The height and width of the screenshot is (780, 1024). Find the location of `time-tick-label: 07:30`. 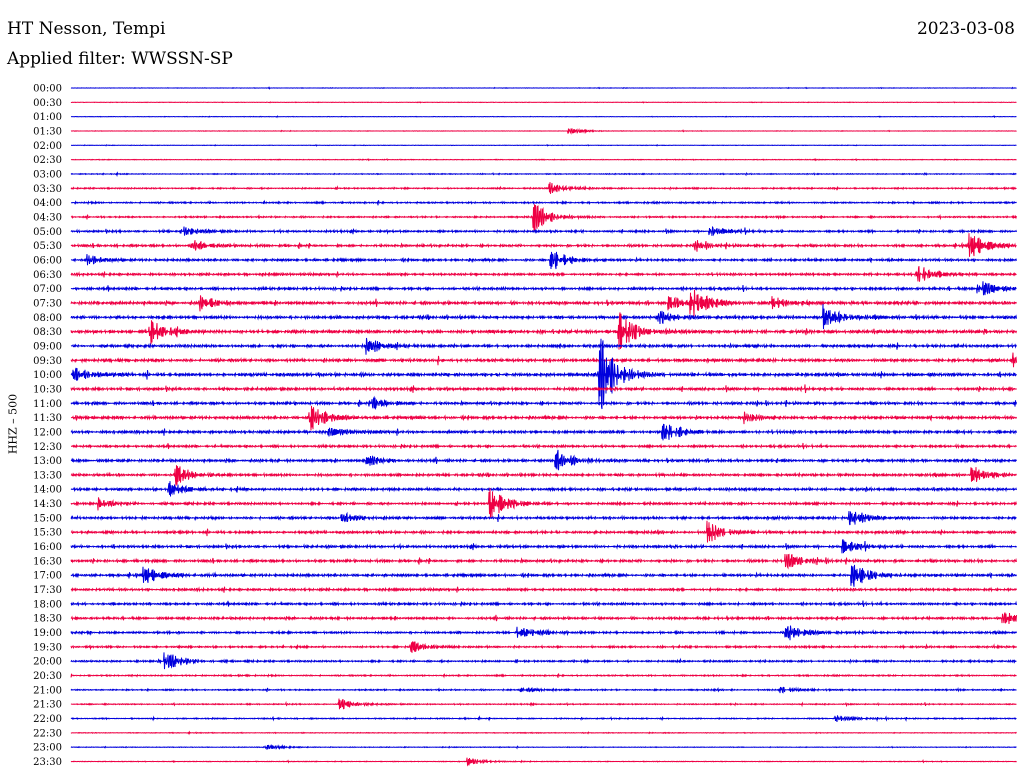

time-tick-label: 07:30 is located at coordinates (47, 303).